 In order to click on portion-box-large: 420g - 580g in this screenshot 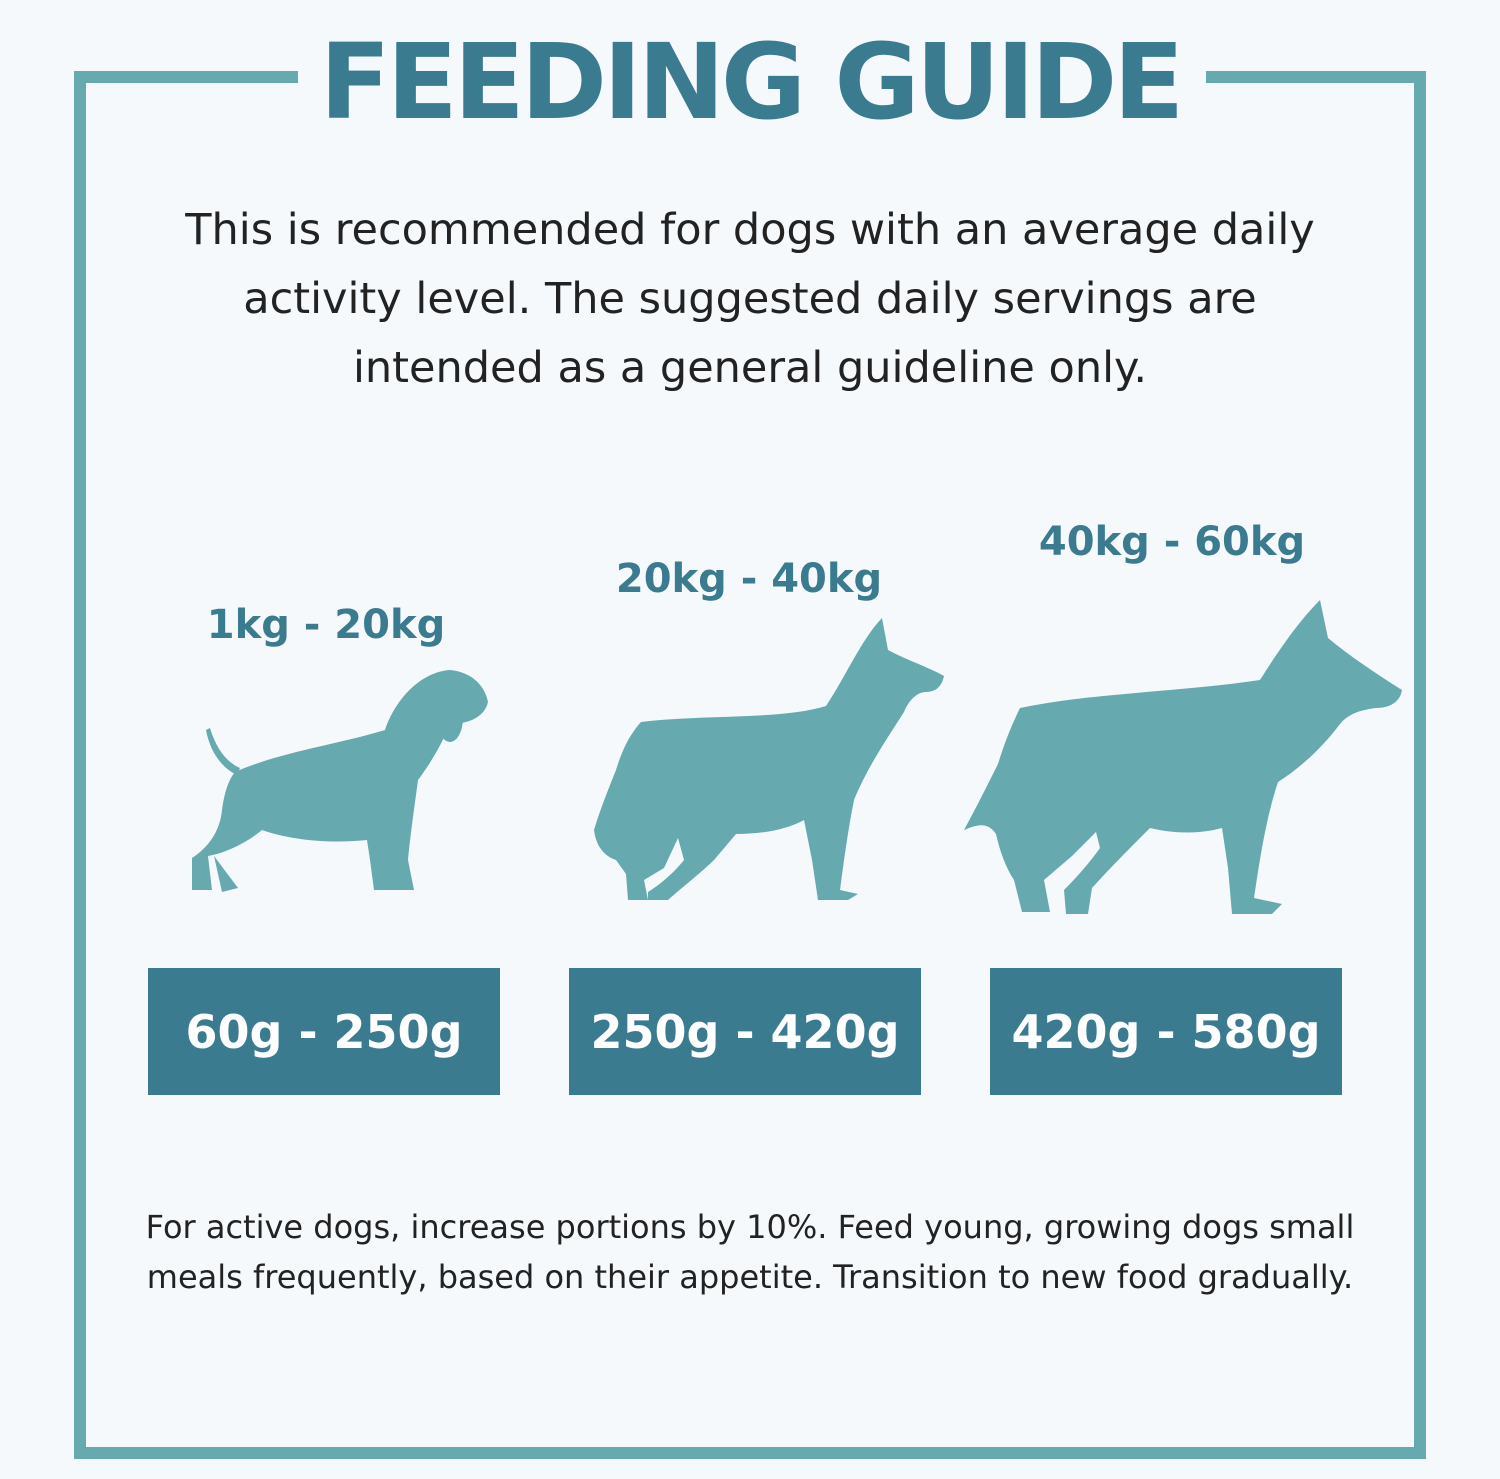, I will do `click(1166, 1031)`.